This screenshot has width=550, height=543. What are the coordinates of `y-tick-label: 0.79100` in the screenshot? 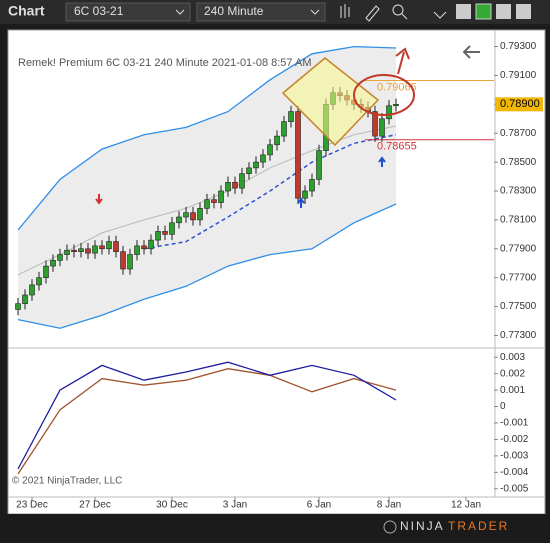 It's located at (518, 75).